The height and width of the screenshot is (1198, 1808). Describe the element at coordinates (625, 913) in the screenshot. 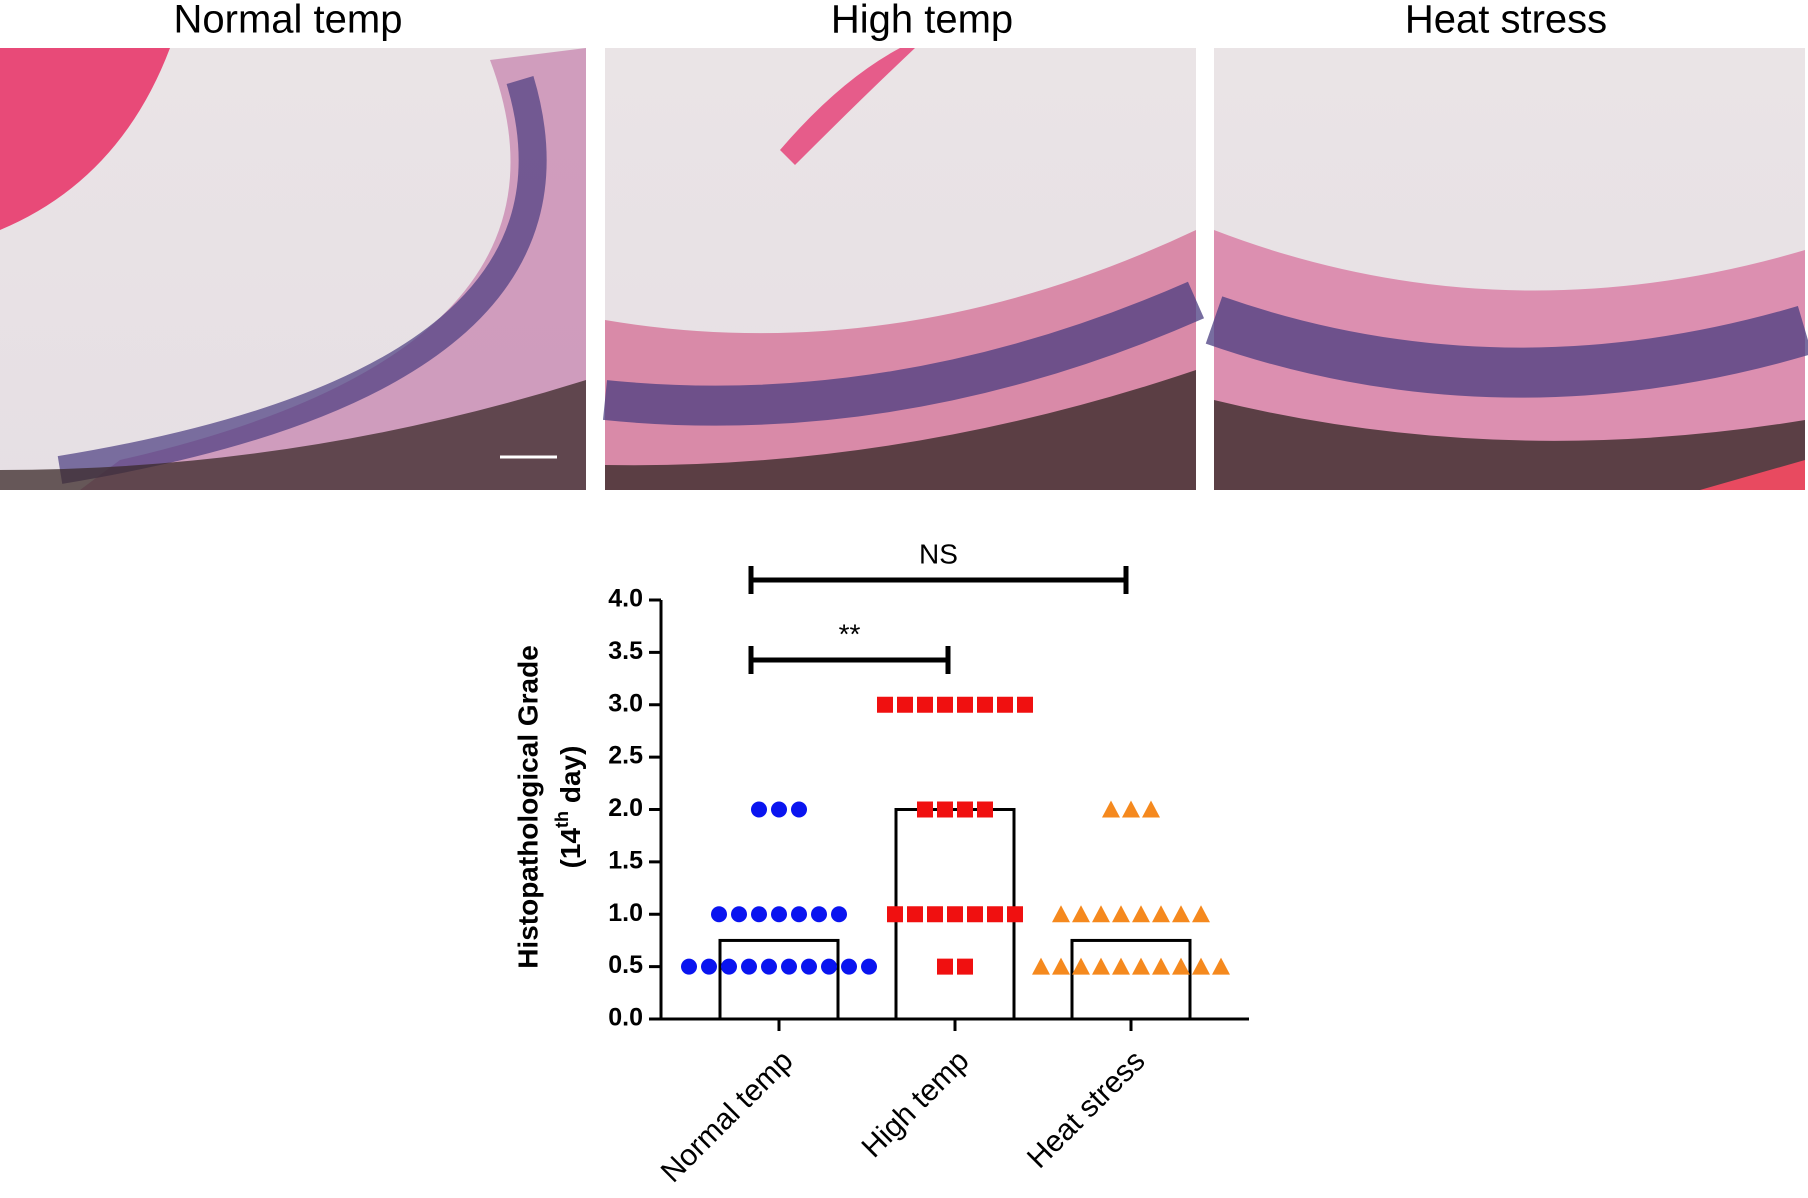

I see `y-tick-label: 1.0` at that location.